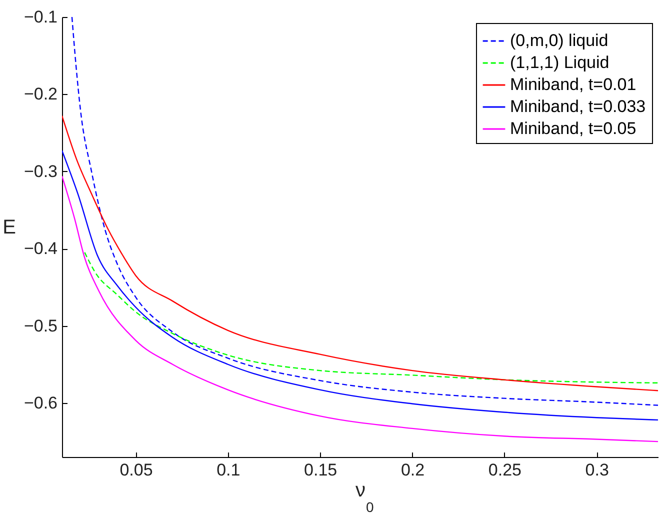  I want to click on x-tick-label: 0.2, so click(412, 470).